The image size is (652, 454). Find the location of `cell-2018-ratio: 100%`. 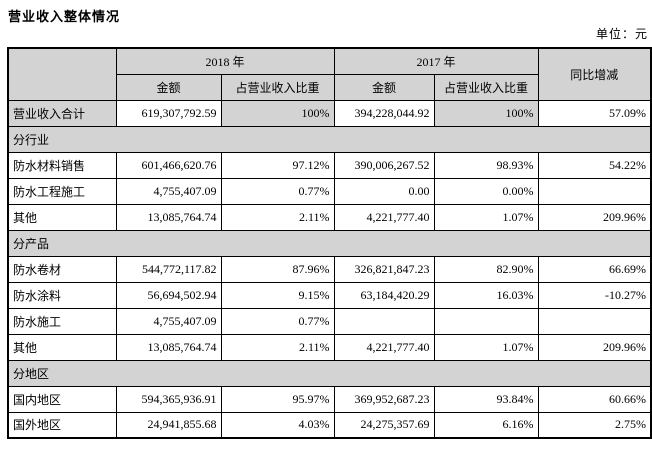

cell-2018-ratio: 100% is located at coordinates (277, 113).